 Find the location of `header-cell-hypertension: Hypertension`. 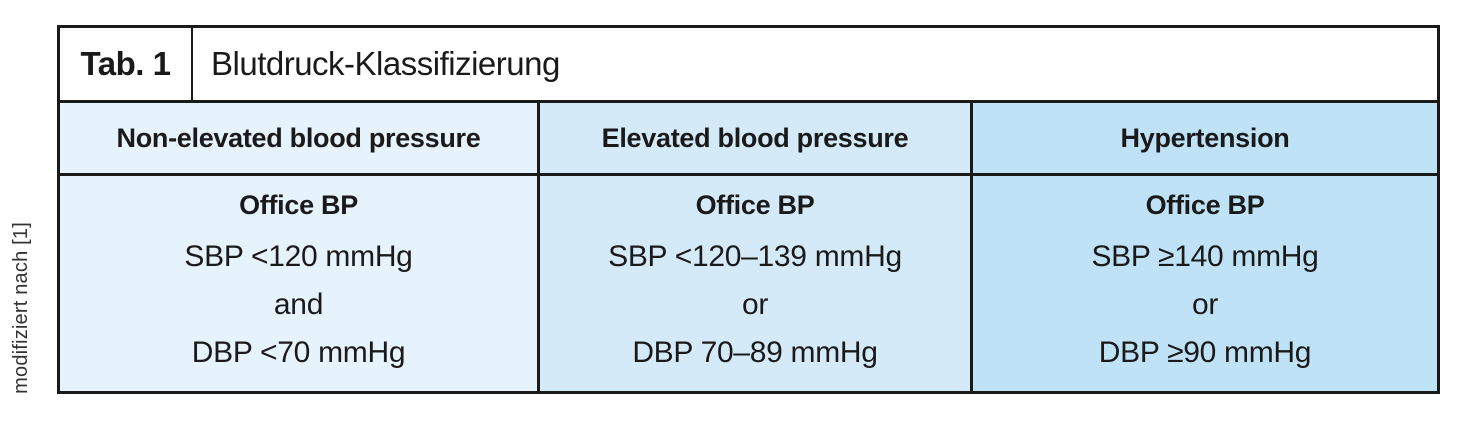

header-cell-hypertension: Hypertension is located at coordinates (1203, 138).